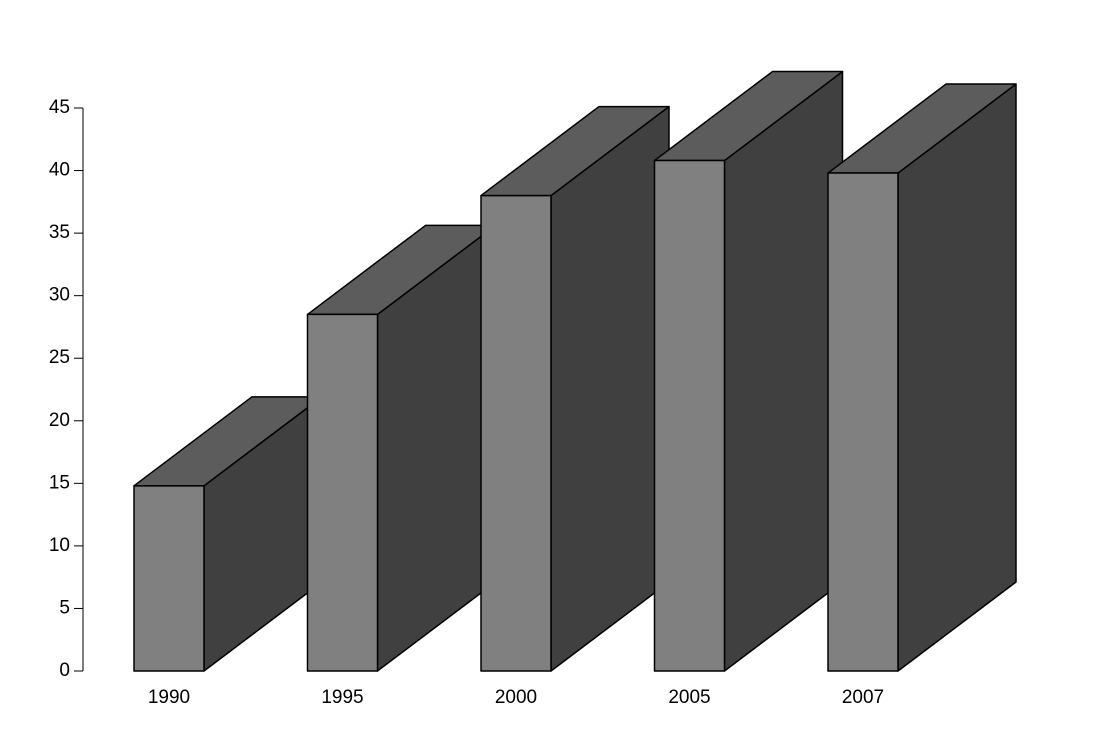 Image resolution: width=1112 pixels, height=736 pixels. I want to click on y-tick-label: 45, so click(59, 107).